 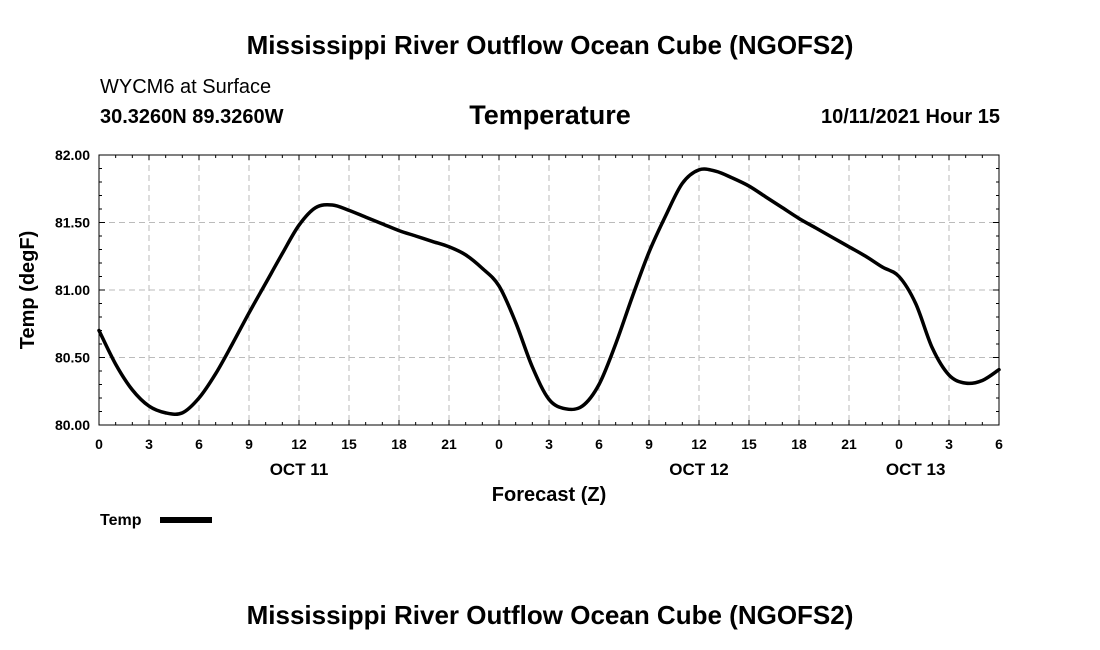 I want to click on y-tick-label: 80.00, so click(x=72, y=425).